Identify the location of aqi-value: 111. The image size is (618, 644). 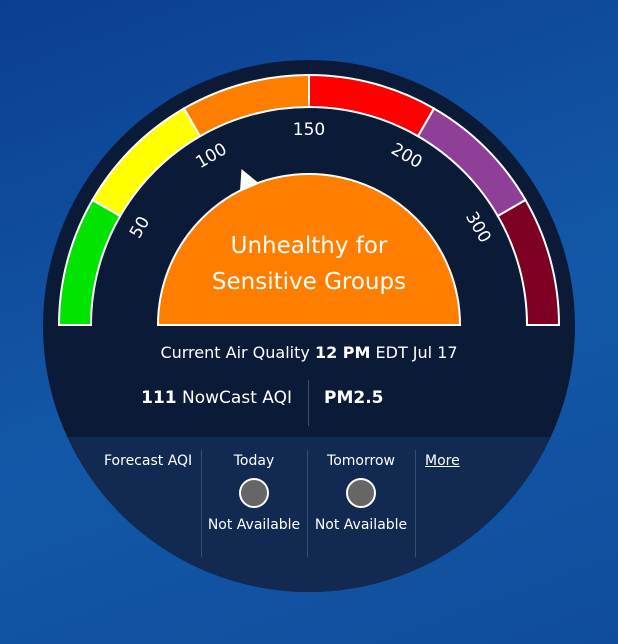
(159, 398).